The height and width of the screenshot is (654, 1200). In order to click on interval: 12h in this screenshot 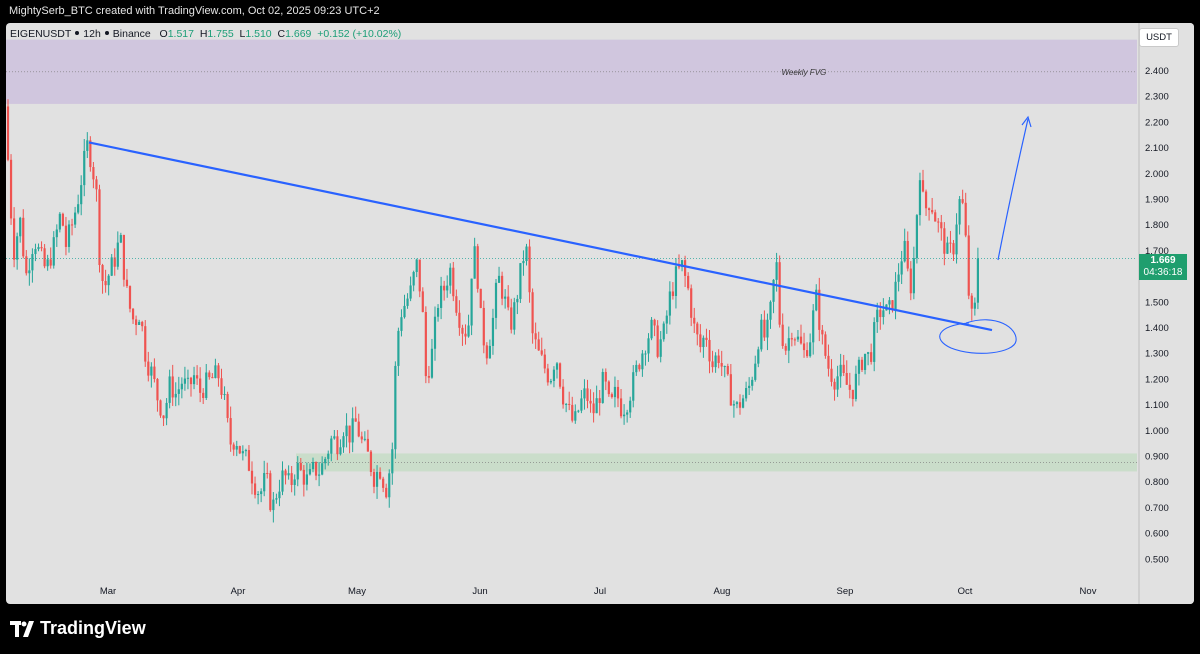, I will do `click(92, 34)`.